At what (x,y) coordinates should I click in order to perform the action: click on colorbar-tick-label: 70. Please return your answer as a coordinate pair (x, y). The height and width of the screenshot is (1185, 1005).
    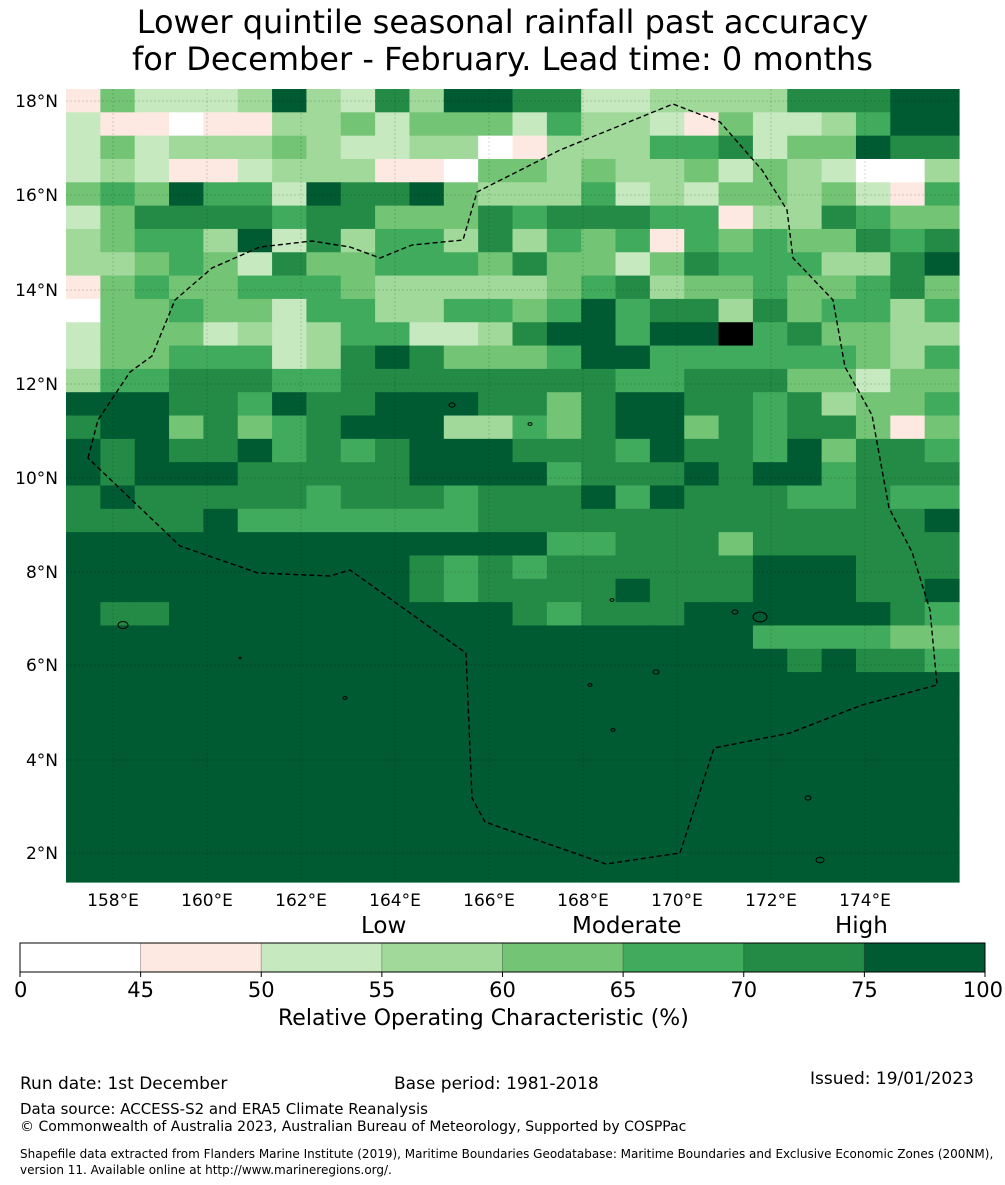
    Looking at the image, I should click on (743, 990).